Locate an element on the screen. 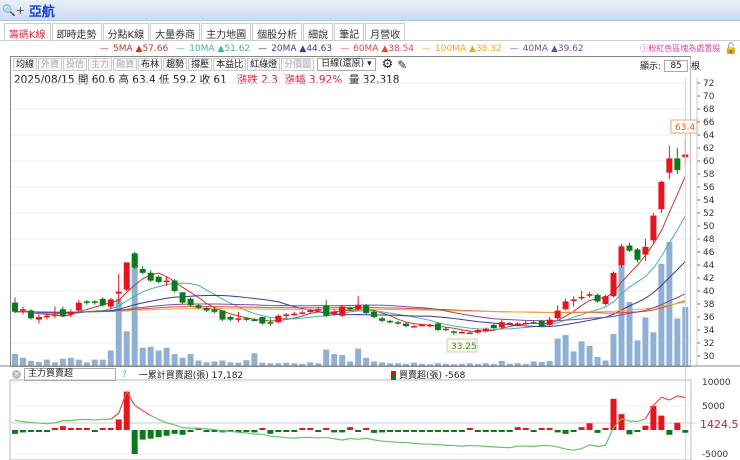  tab-5: 個股分析 is located at coordinates (277, 32).